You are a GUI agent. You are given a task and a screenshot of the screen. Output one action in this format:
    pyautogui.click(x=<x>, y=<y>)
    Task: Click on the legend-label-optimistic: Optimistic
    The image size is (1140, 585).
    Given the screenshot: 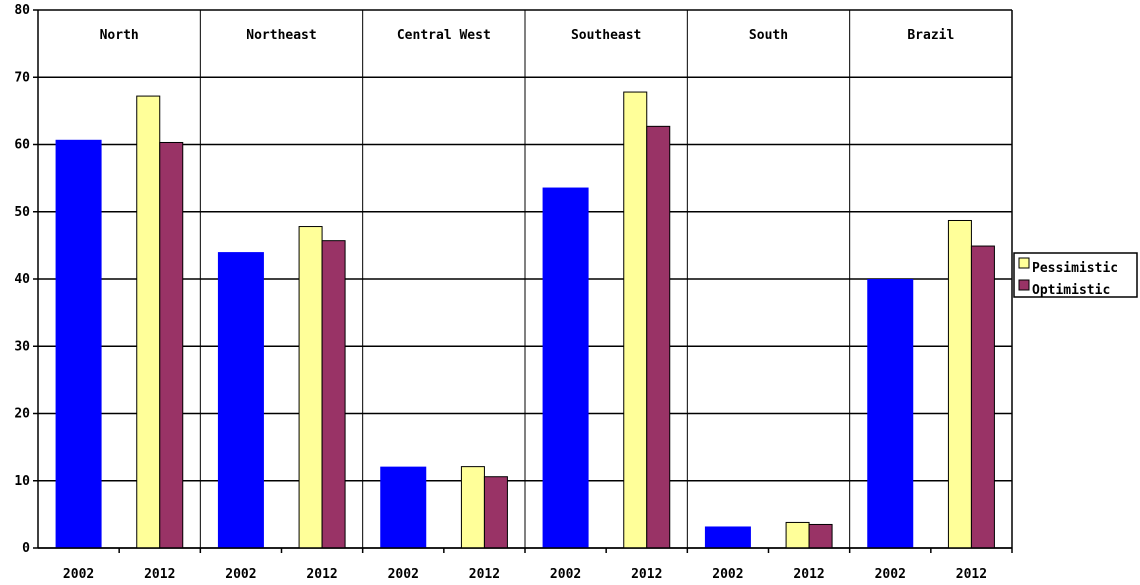 What is the action you would take?
    pyautogui.click(x=1071, y=290)
    